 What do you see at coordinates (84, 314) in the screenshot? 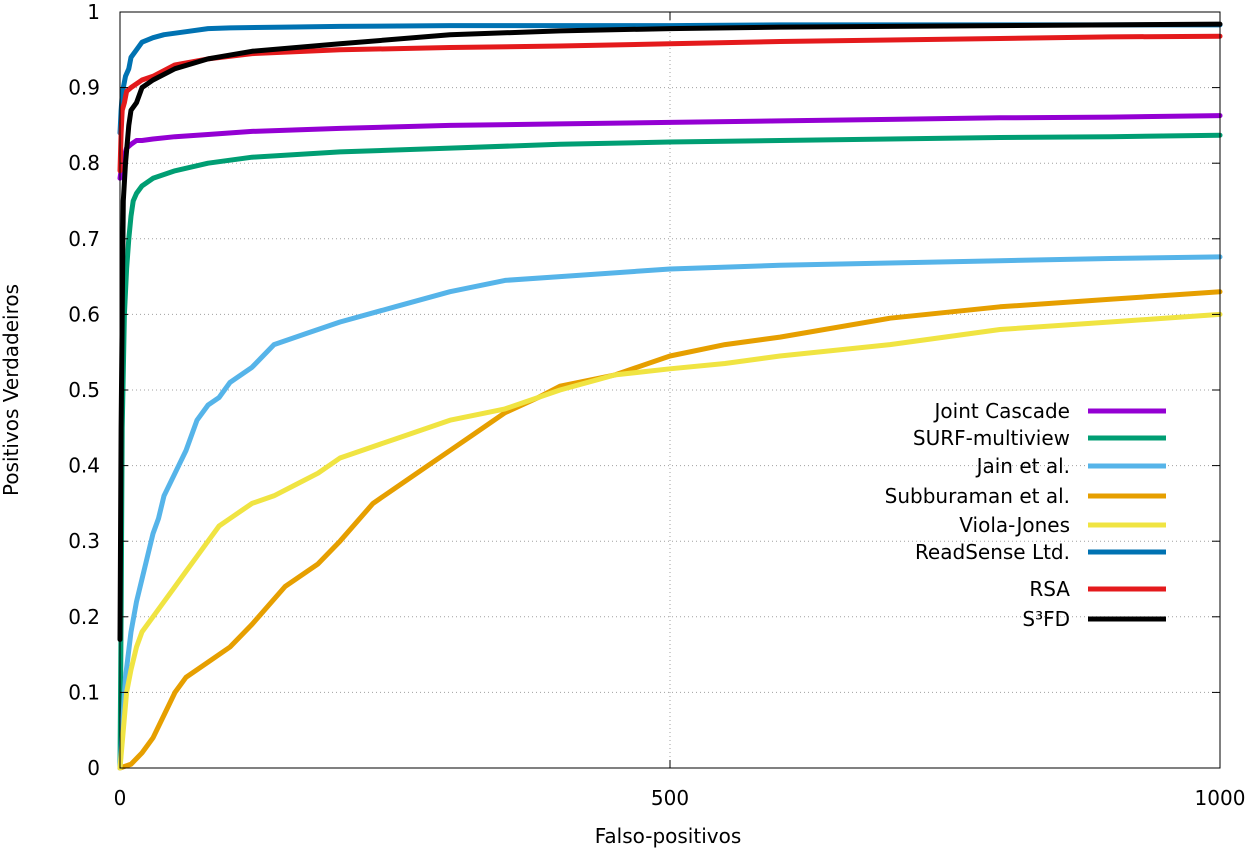
I see `y-tick-label: 0.6` at bounding box center [84, 314].